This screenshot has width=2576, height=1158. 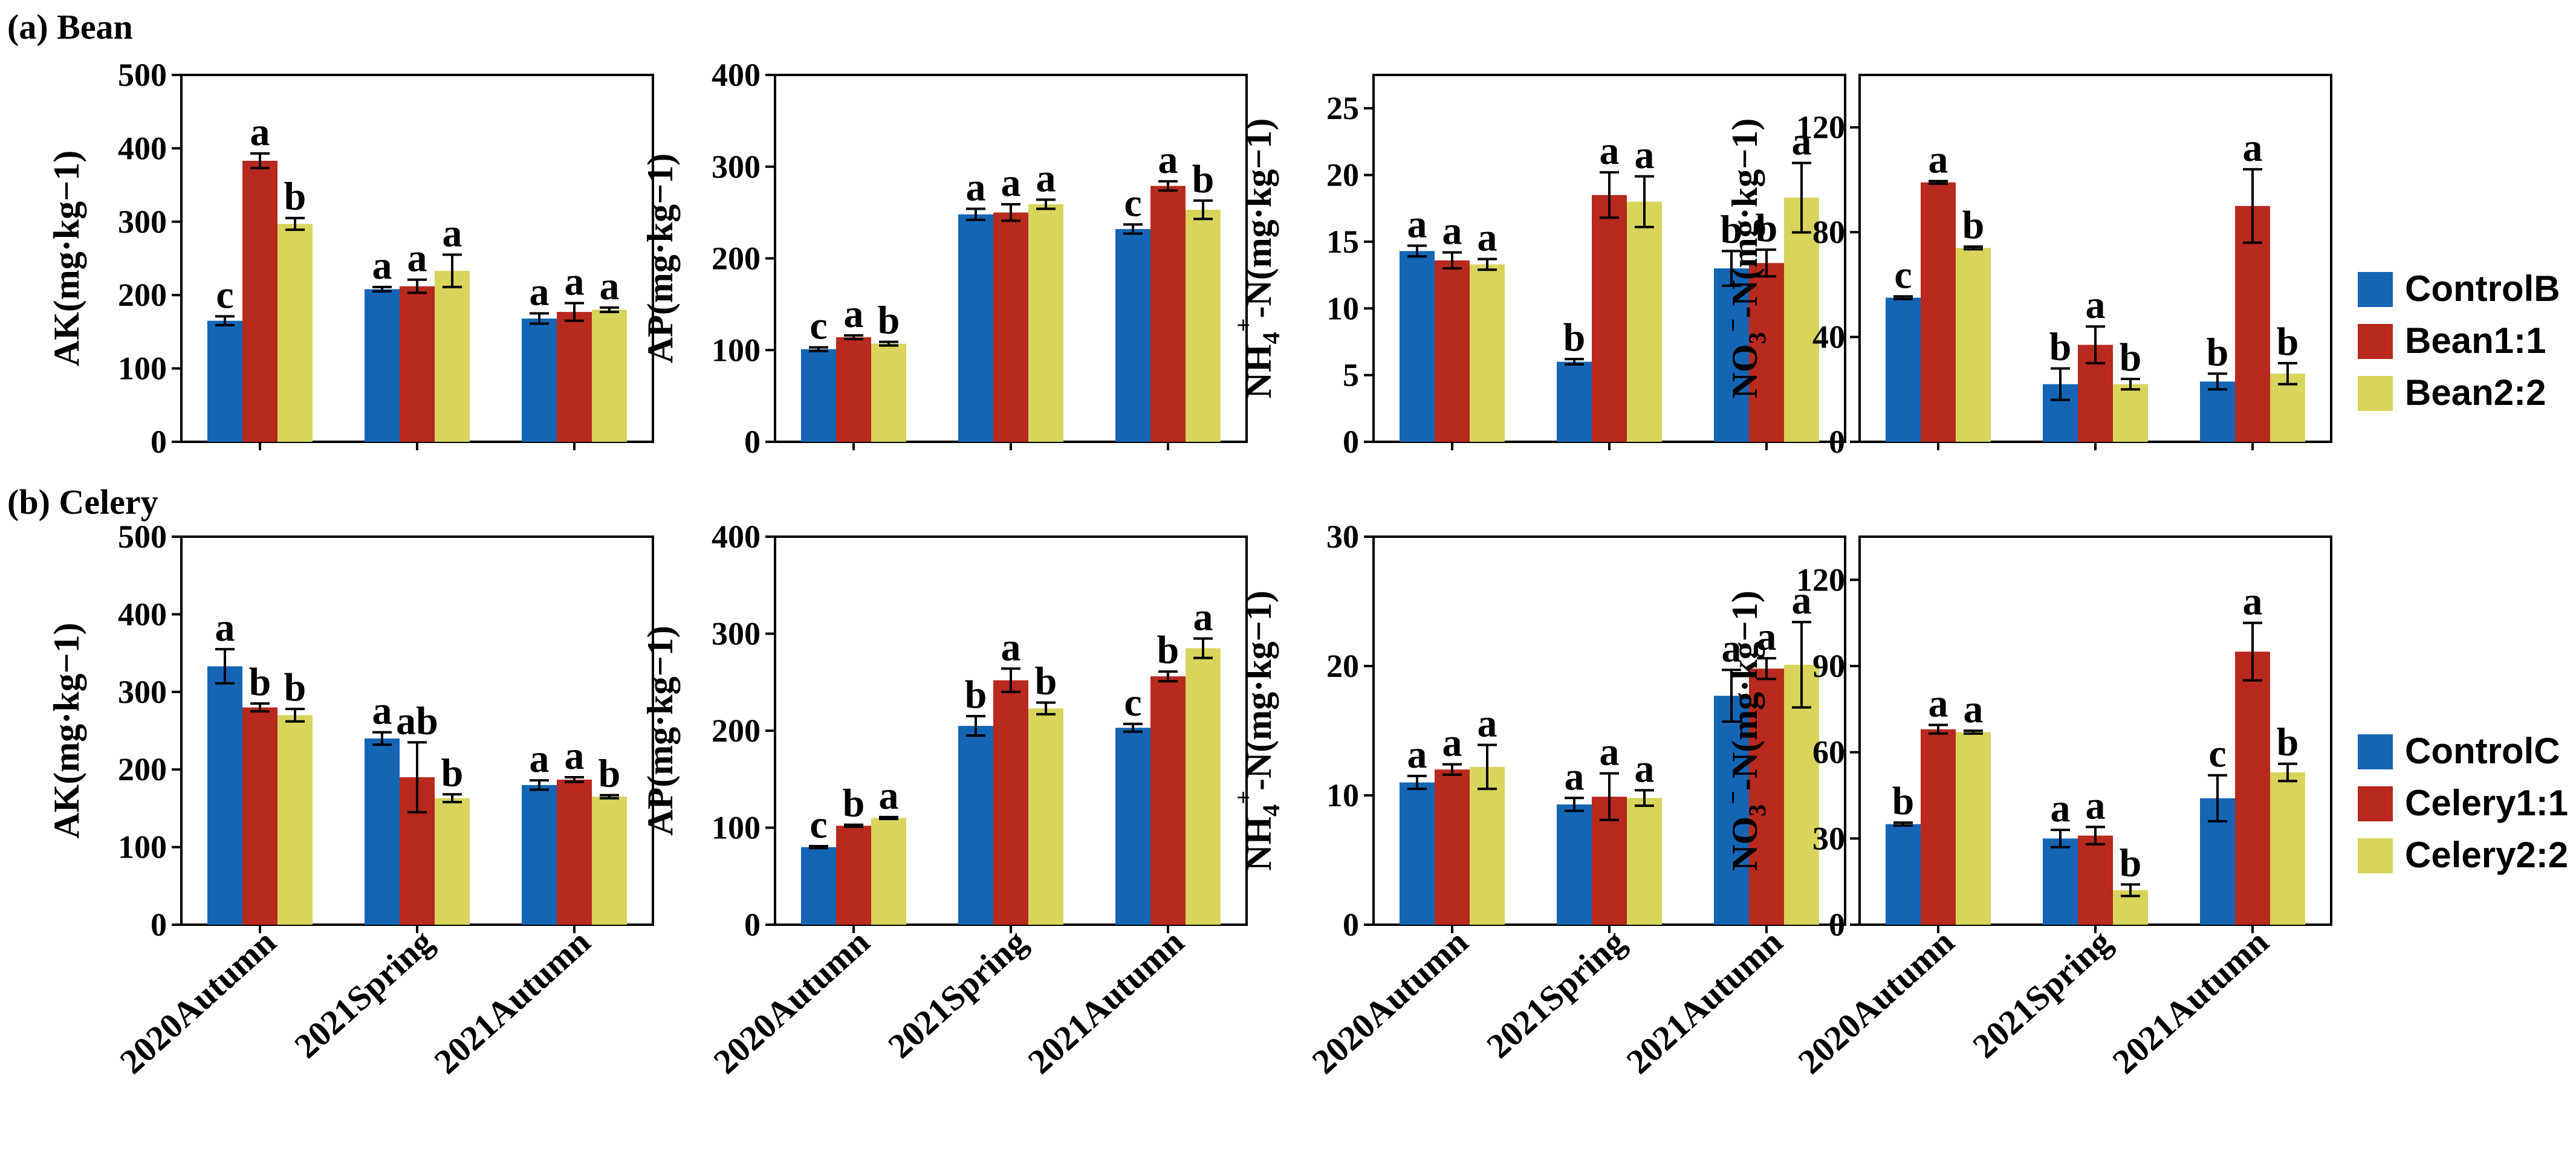 I want to click on significance-letter: ab, so click(x=417, y=721).